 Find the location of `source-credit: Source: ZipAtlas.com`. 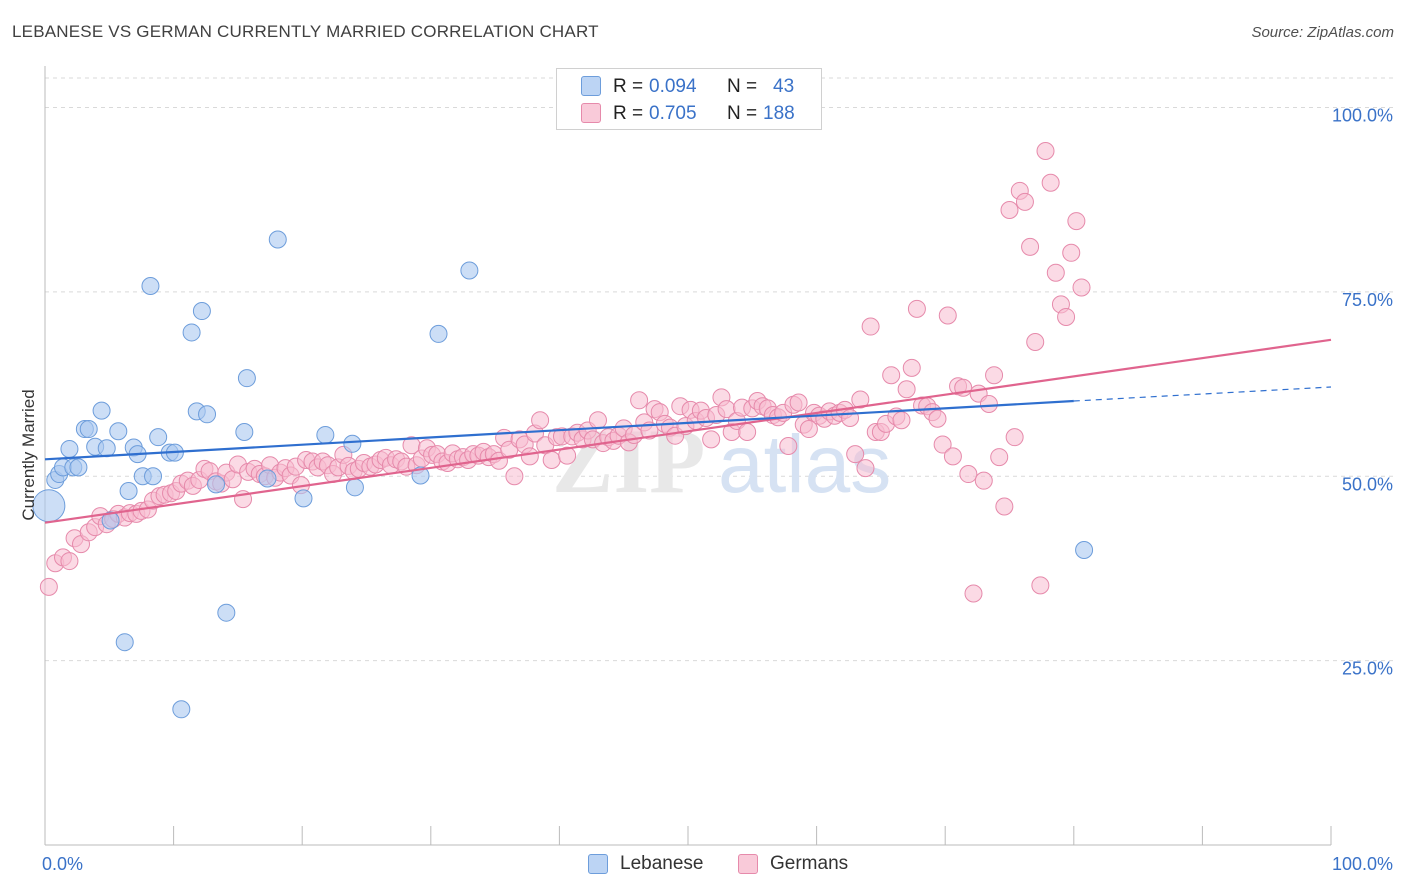

source-credit: Source: ZipAtlas.com is located at coordinates (1322, 32).